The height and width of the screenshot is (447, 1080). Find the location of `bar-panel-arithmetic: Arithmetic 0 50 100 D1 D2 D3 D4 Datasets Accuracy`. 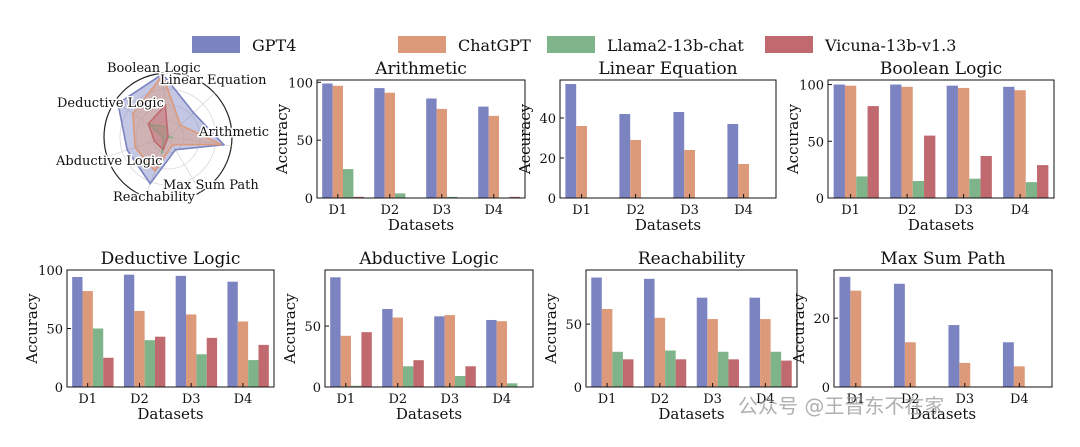

bar-panel-arithmetic: Arithmetic 0 50 100 D1 D2 D3 D4 Datasets Accuracy is located at coordinates (399, 146).